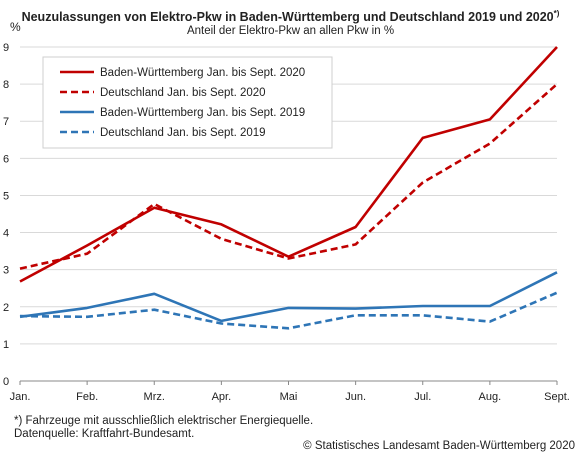 The height and width of the screenshot is (452, 581). I want to click on legend-label: Baden-Württemberg Jan. bis Sept. 2020, so click(202, 73).